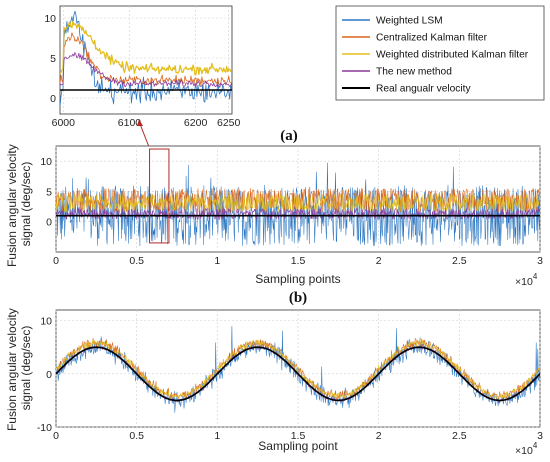 The width and height of the screenshot is (550, 462). Describe the element at coordinates (459, 261) in the screenshot. I see `panel-a-xtick-label: 2.5` at that location.